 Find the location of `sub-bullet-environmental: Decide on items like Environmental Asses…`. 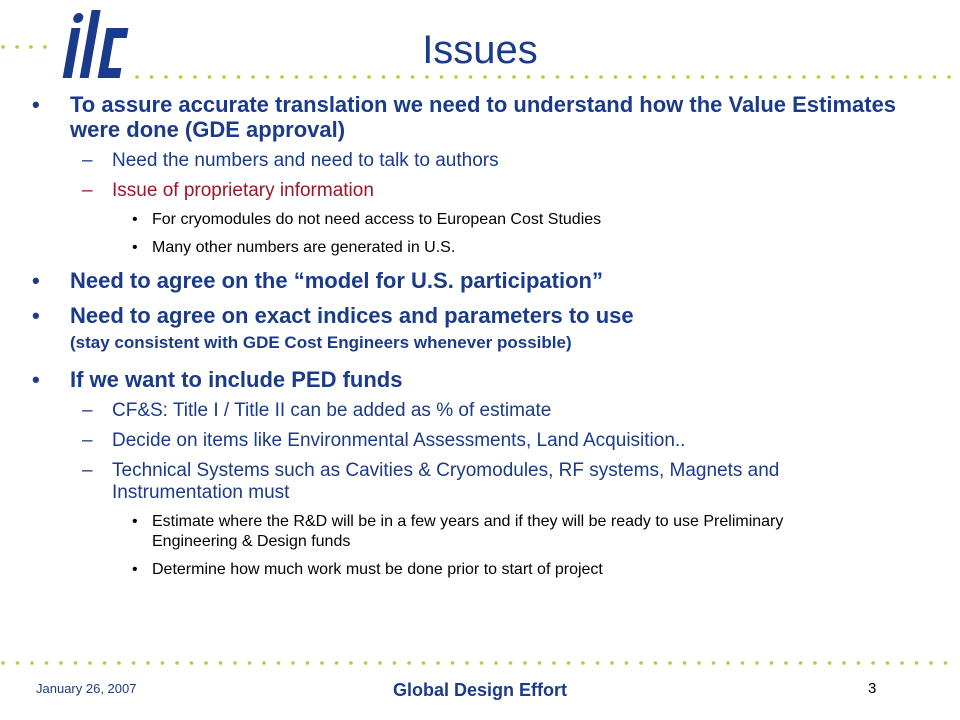

sub-bullet-environmental: Decide on items like Environmental Asses… is located at coordinates (482, 441).